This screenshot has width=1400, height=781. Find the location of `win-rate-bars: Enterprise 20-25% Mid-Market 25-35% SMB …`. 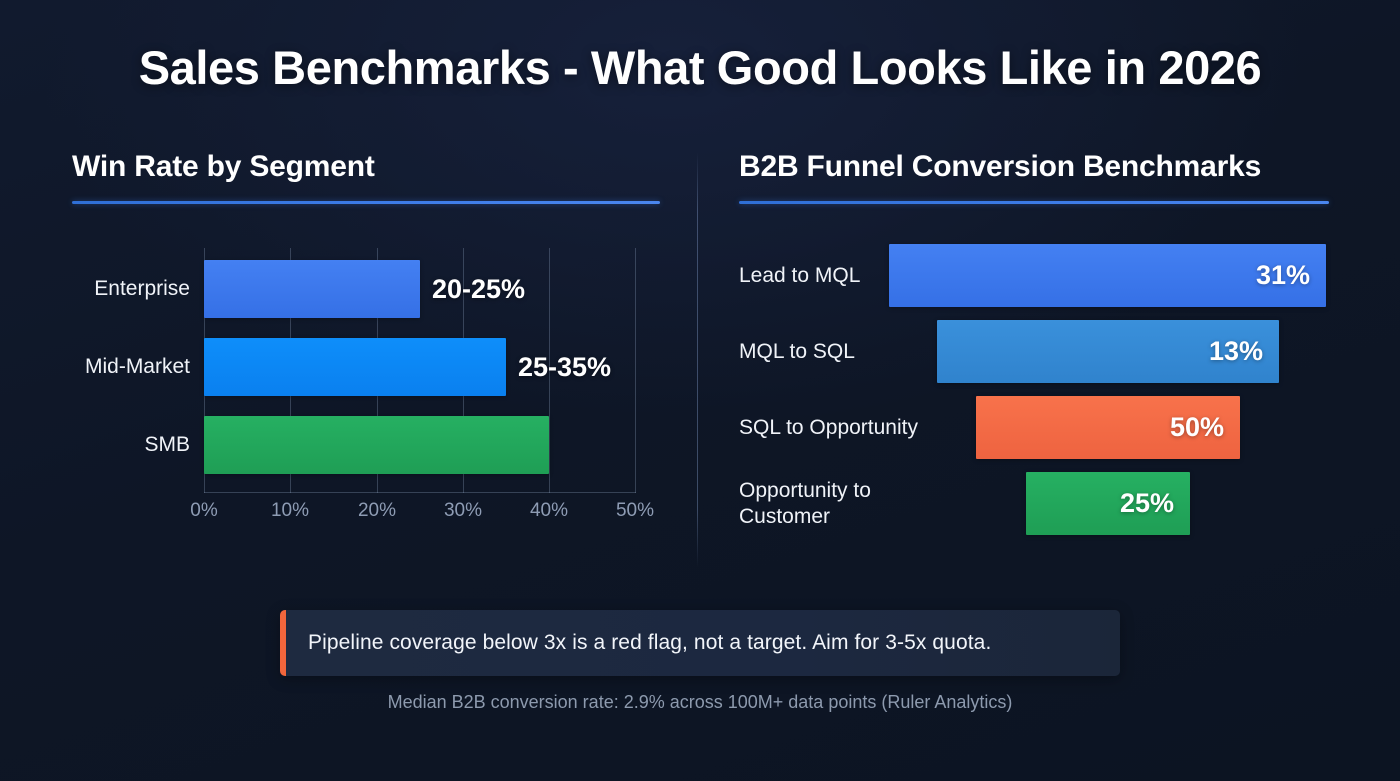

win-rate-bars: Enterprise 20-25% Mid-Market 25-35% SMB … is located at coordinates (360, 370).